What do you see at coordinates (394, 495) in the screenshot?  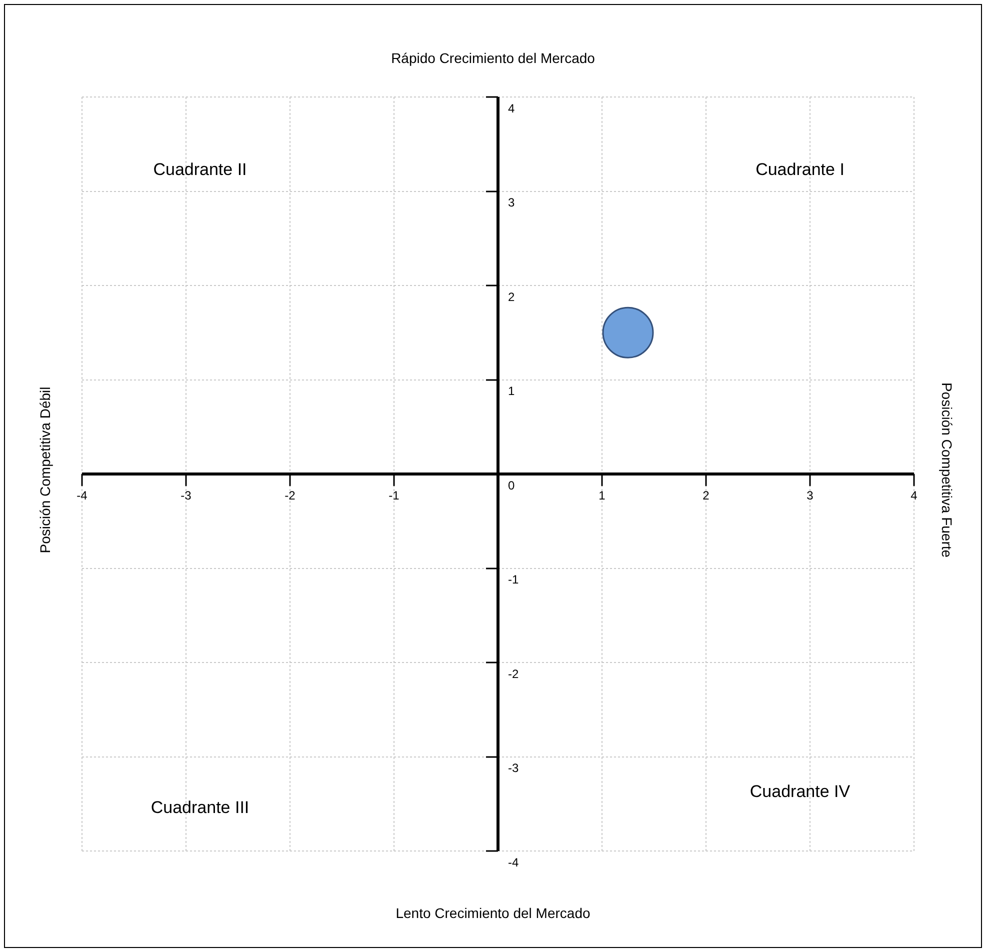 I see `x-tick-label: -1` at bounding box center [394, 495].